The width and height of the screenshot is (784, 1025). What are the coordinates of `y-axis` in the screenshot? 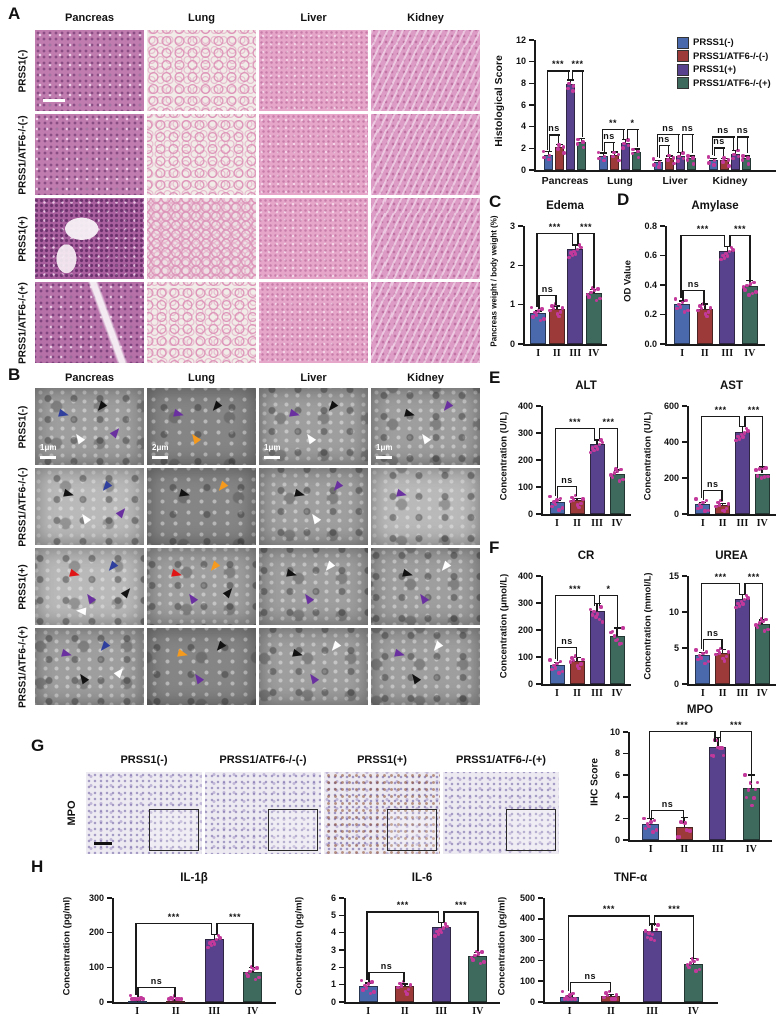 It's located at (688, 460).